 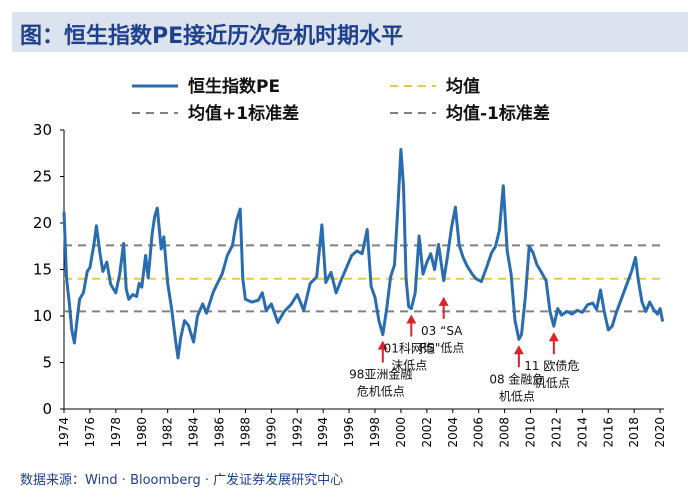 What do you see at coordinates (142, 432) in the screenshot?
I see `x-tick-label: 1980` at bounding box center [142, 432].